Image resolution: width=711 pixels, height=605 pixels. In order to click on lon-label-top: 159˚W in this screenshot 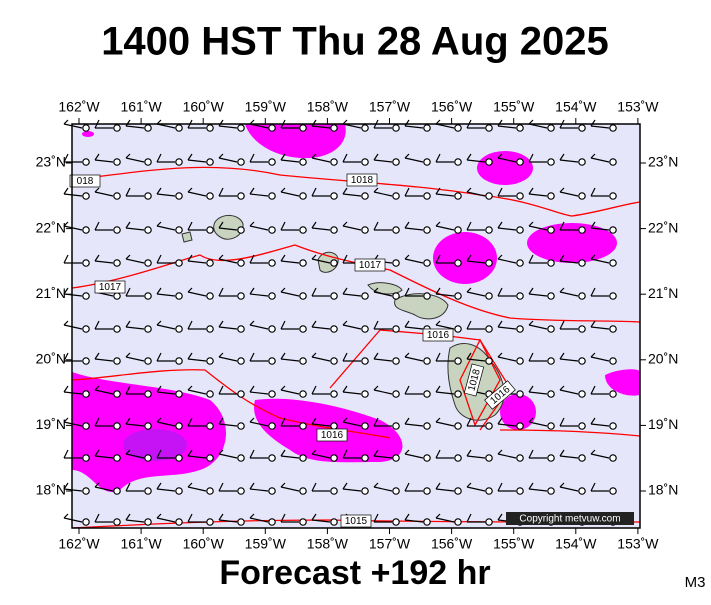, I will do `click(266, 107)`.